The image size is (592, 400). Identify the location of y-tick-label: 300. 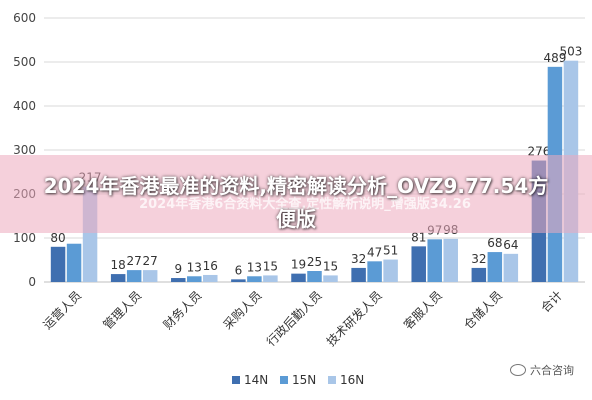
(24, 150).